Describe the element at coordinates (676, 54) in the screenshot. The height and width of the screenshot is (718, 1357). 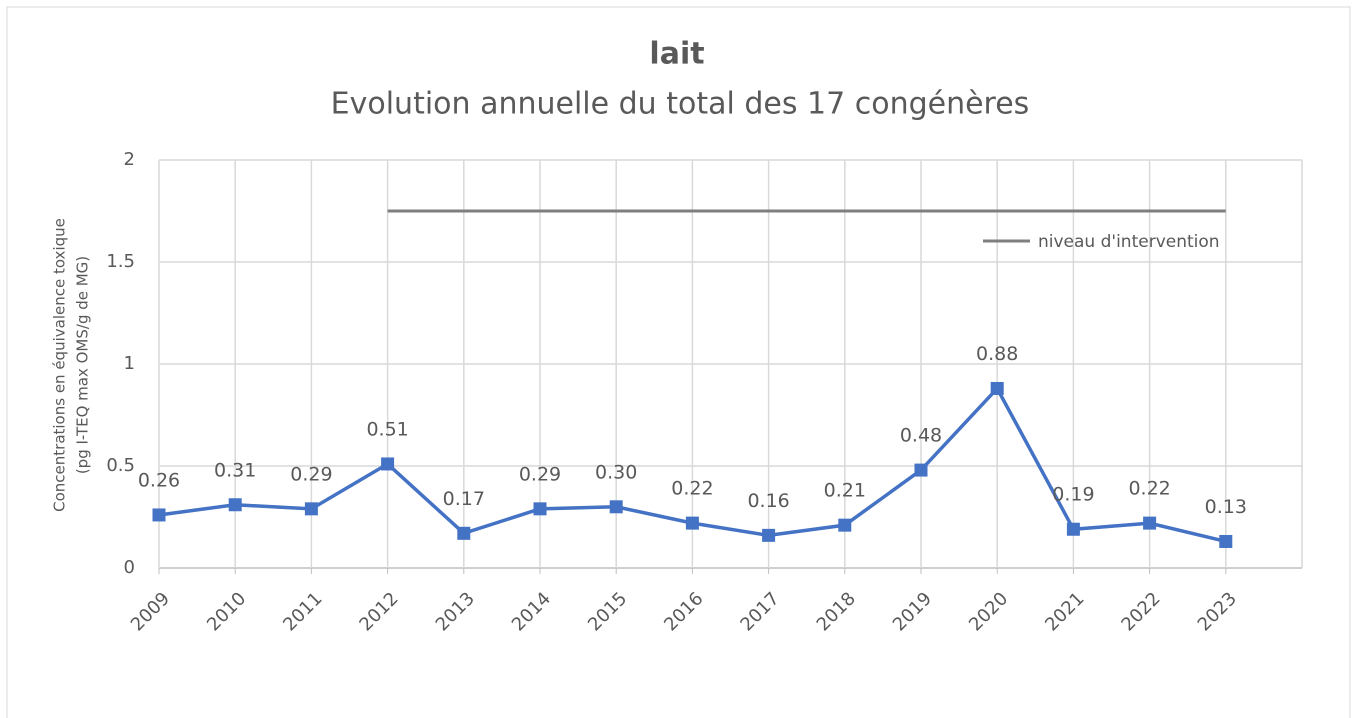
I see `chart-title: lait` at that location.